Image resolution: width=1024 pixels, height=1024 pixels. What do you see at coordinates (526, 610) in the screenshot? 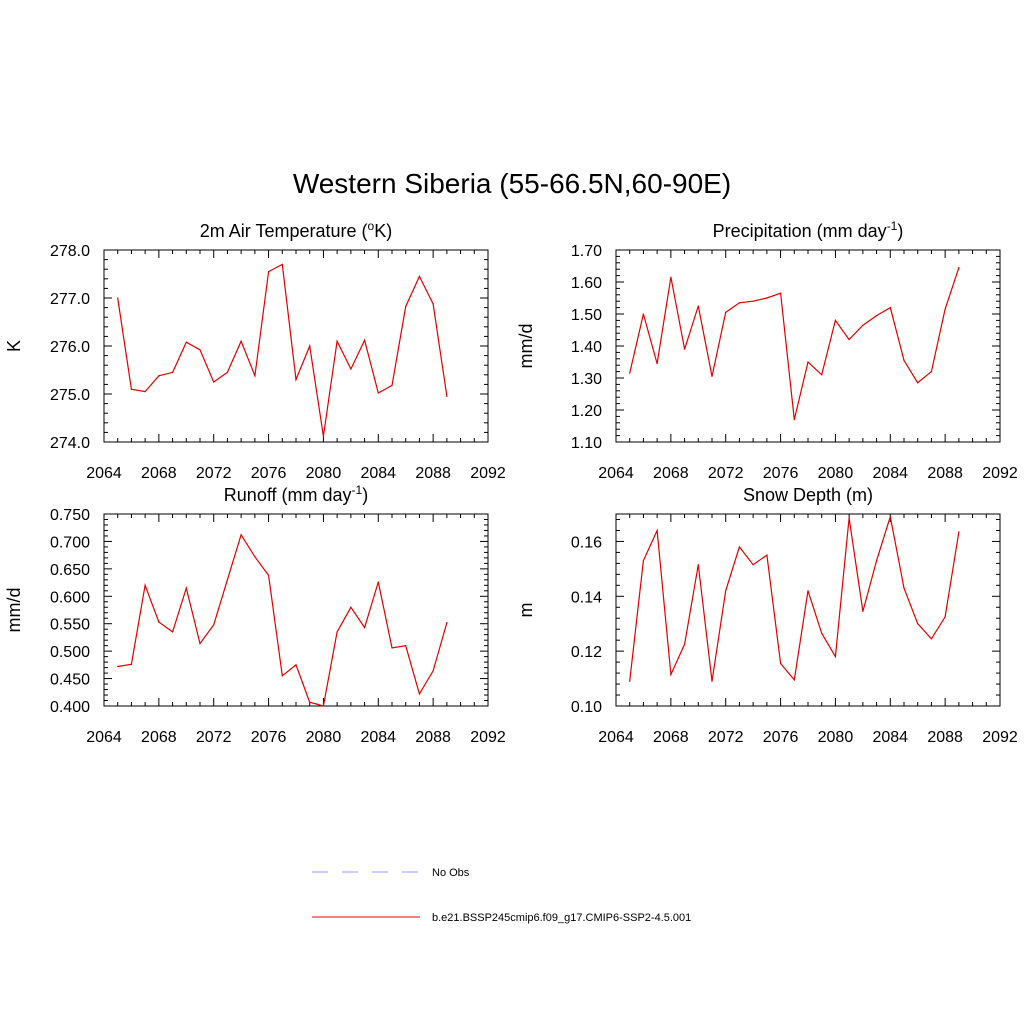
I see `y-axis-label: m` at bounding box center [526, 610].